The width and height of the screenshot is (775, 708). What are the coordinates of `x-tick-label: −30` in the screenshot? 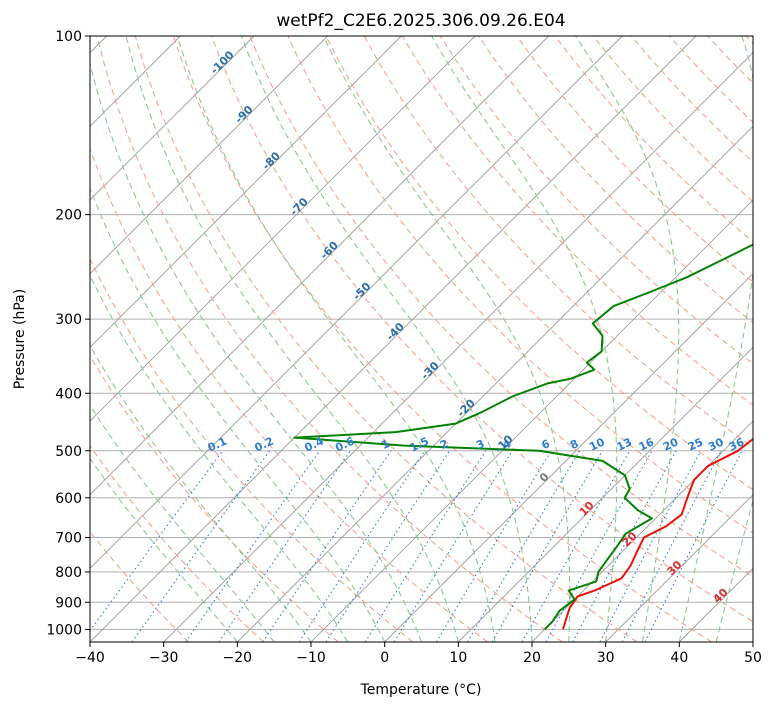 It's located at (164, 658).